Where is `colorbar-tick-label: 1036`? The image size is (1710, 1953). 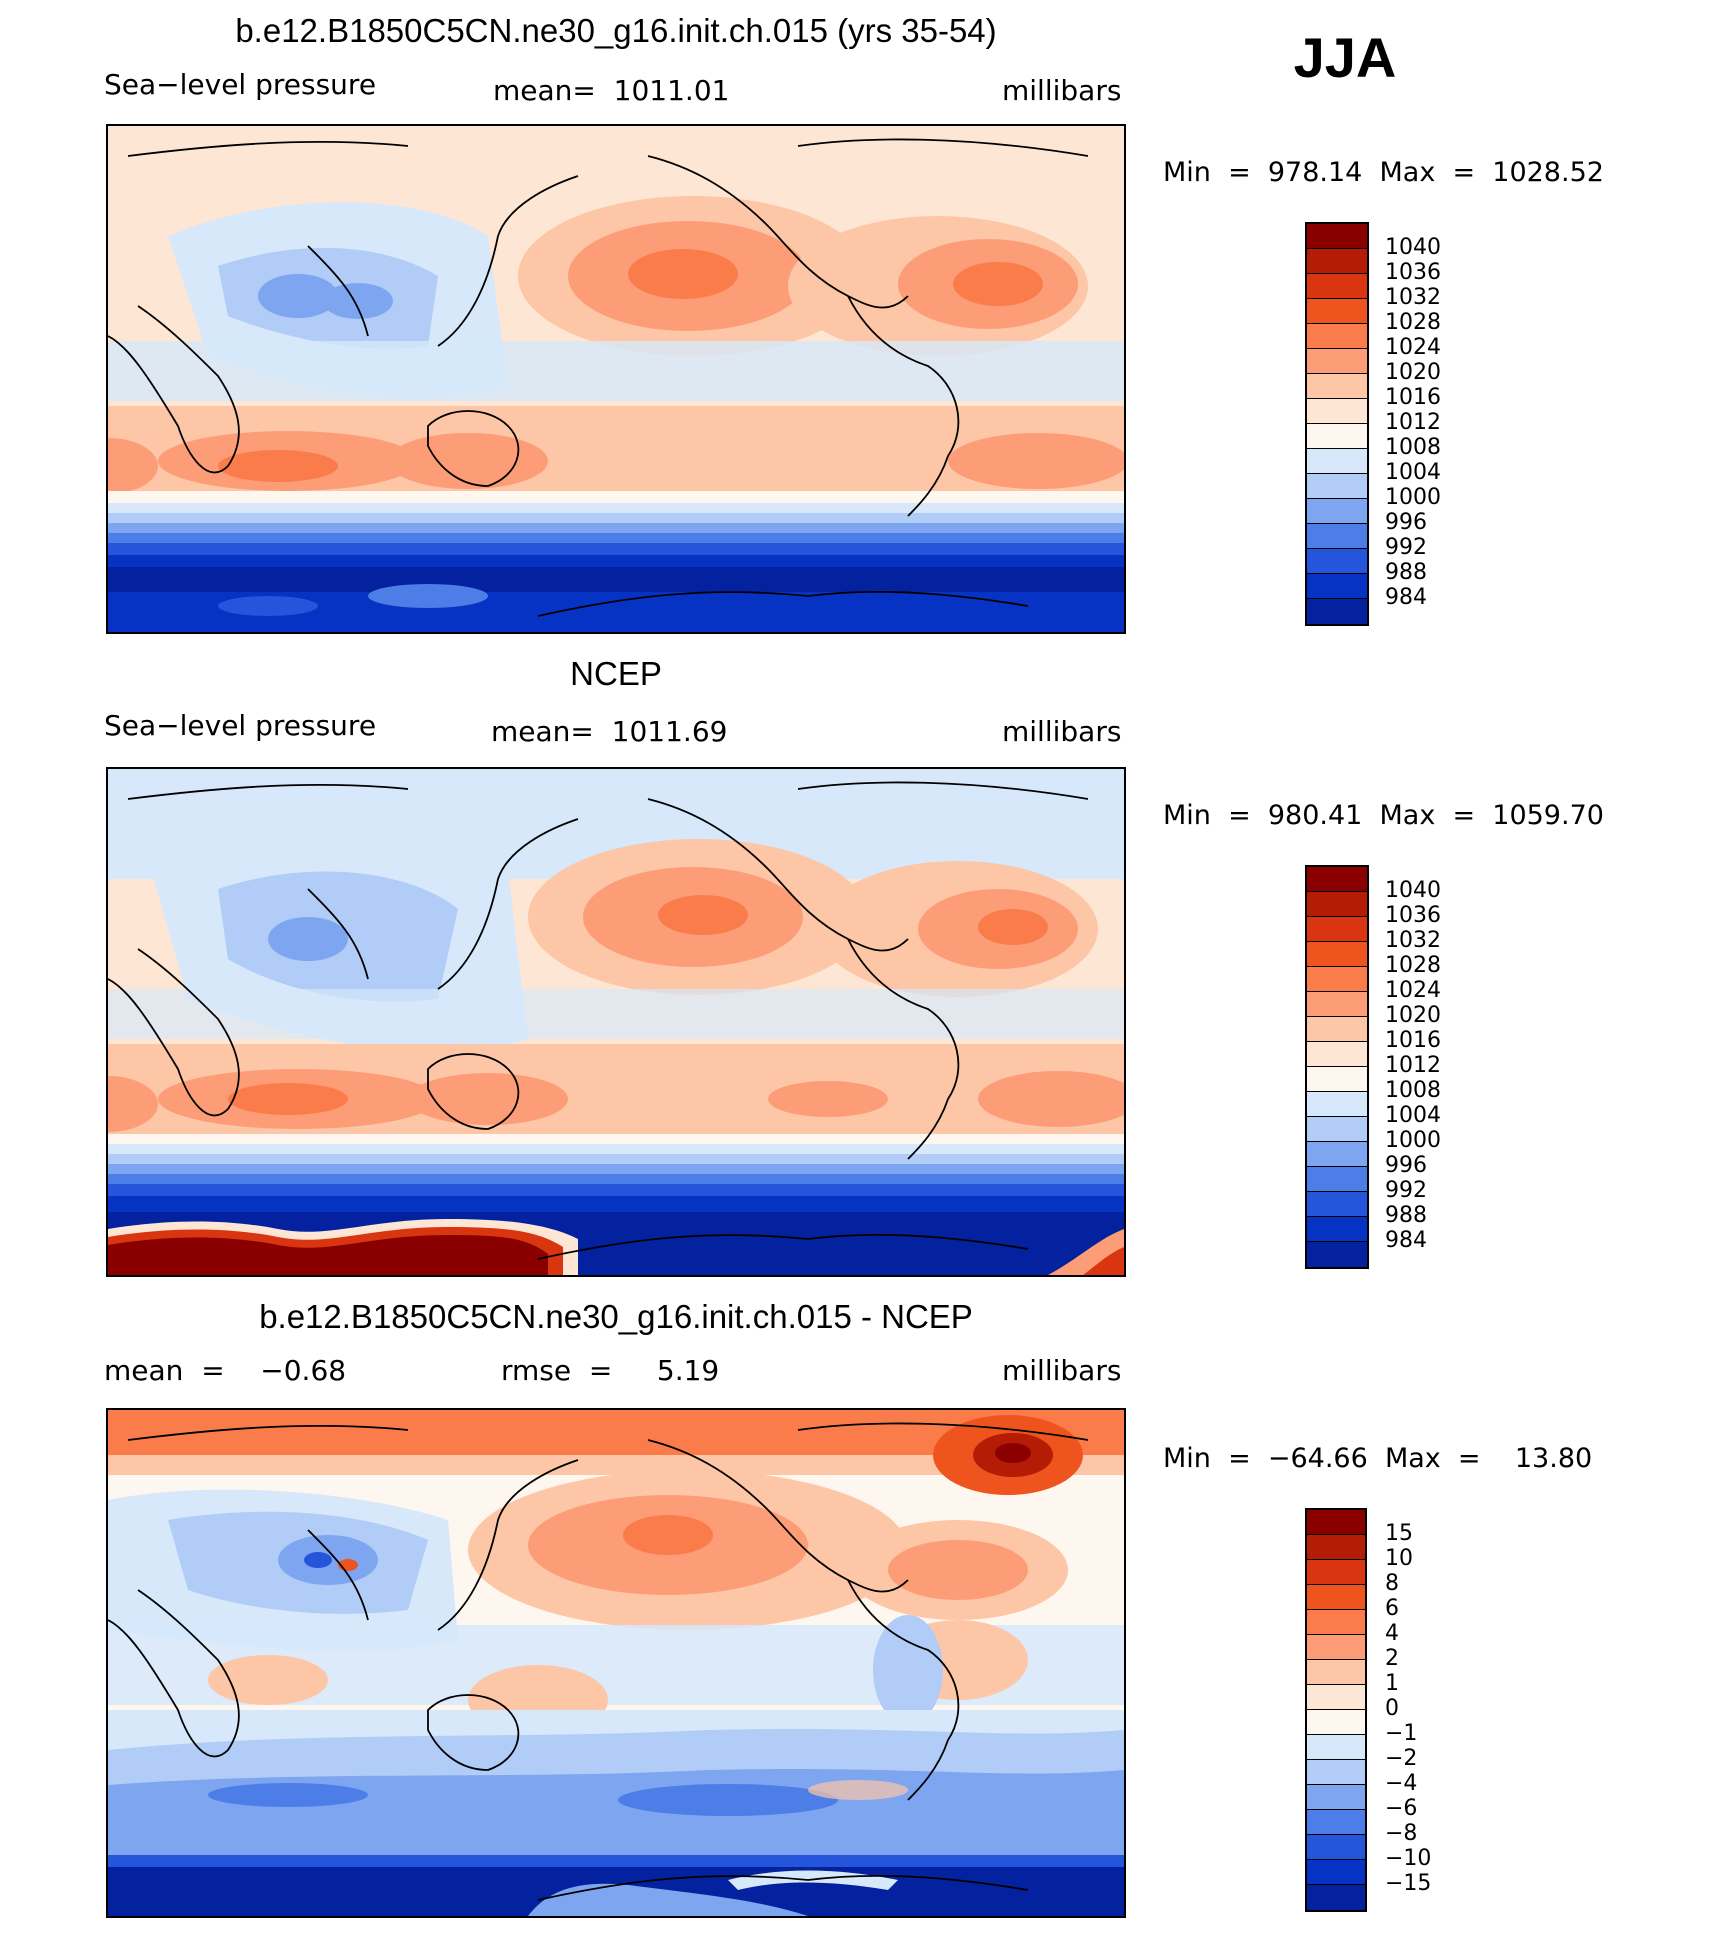
colorbar-tick-label: 1036 is located at coordinates (1413, 915).